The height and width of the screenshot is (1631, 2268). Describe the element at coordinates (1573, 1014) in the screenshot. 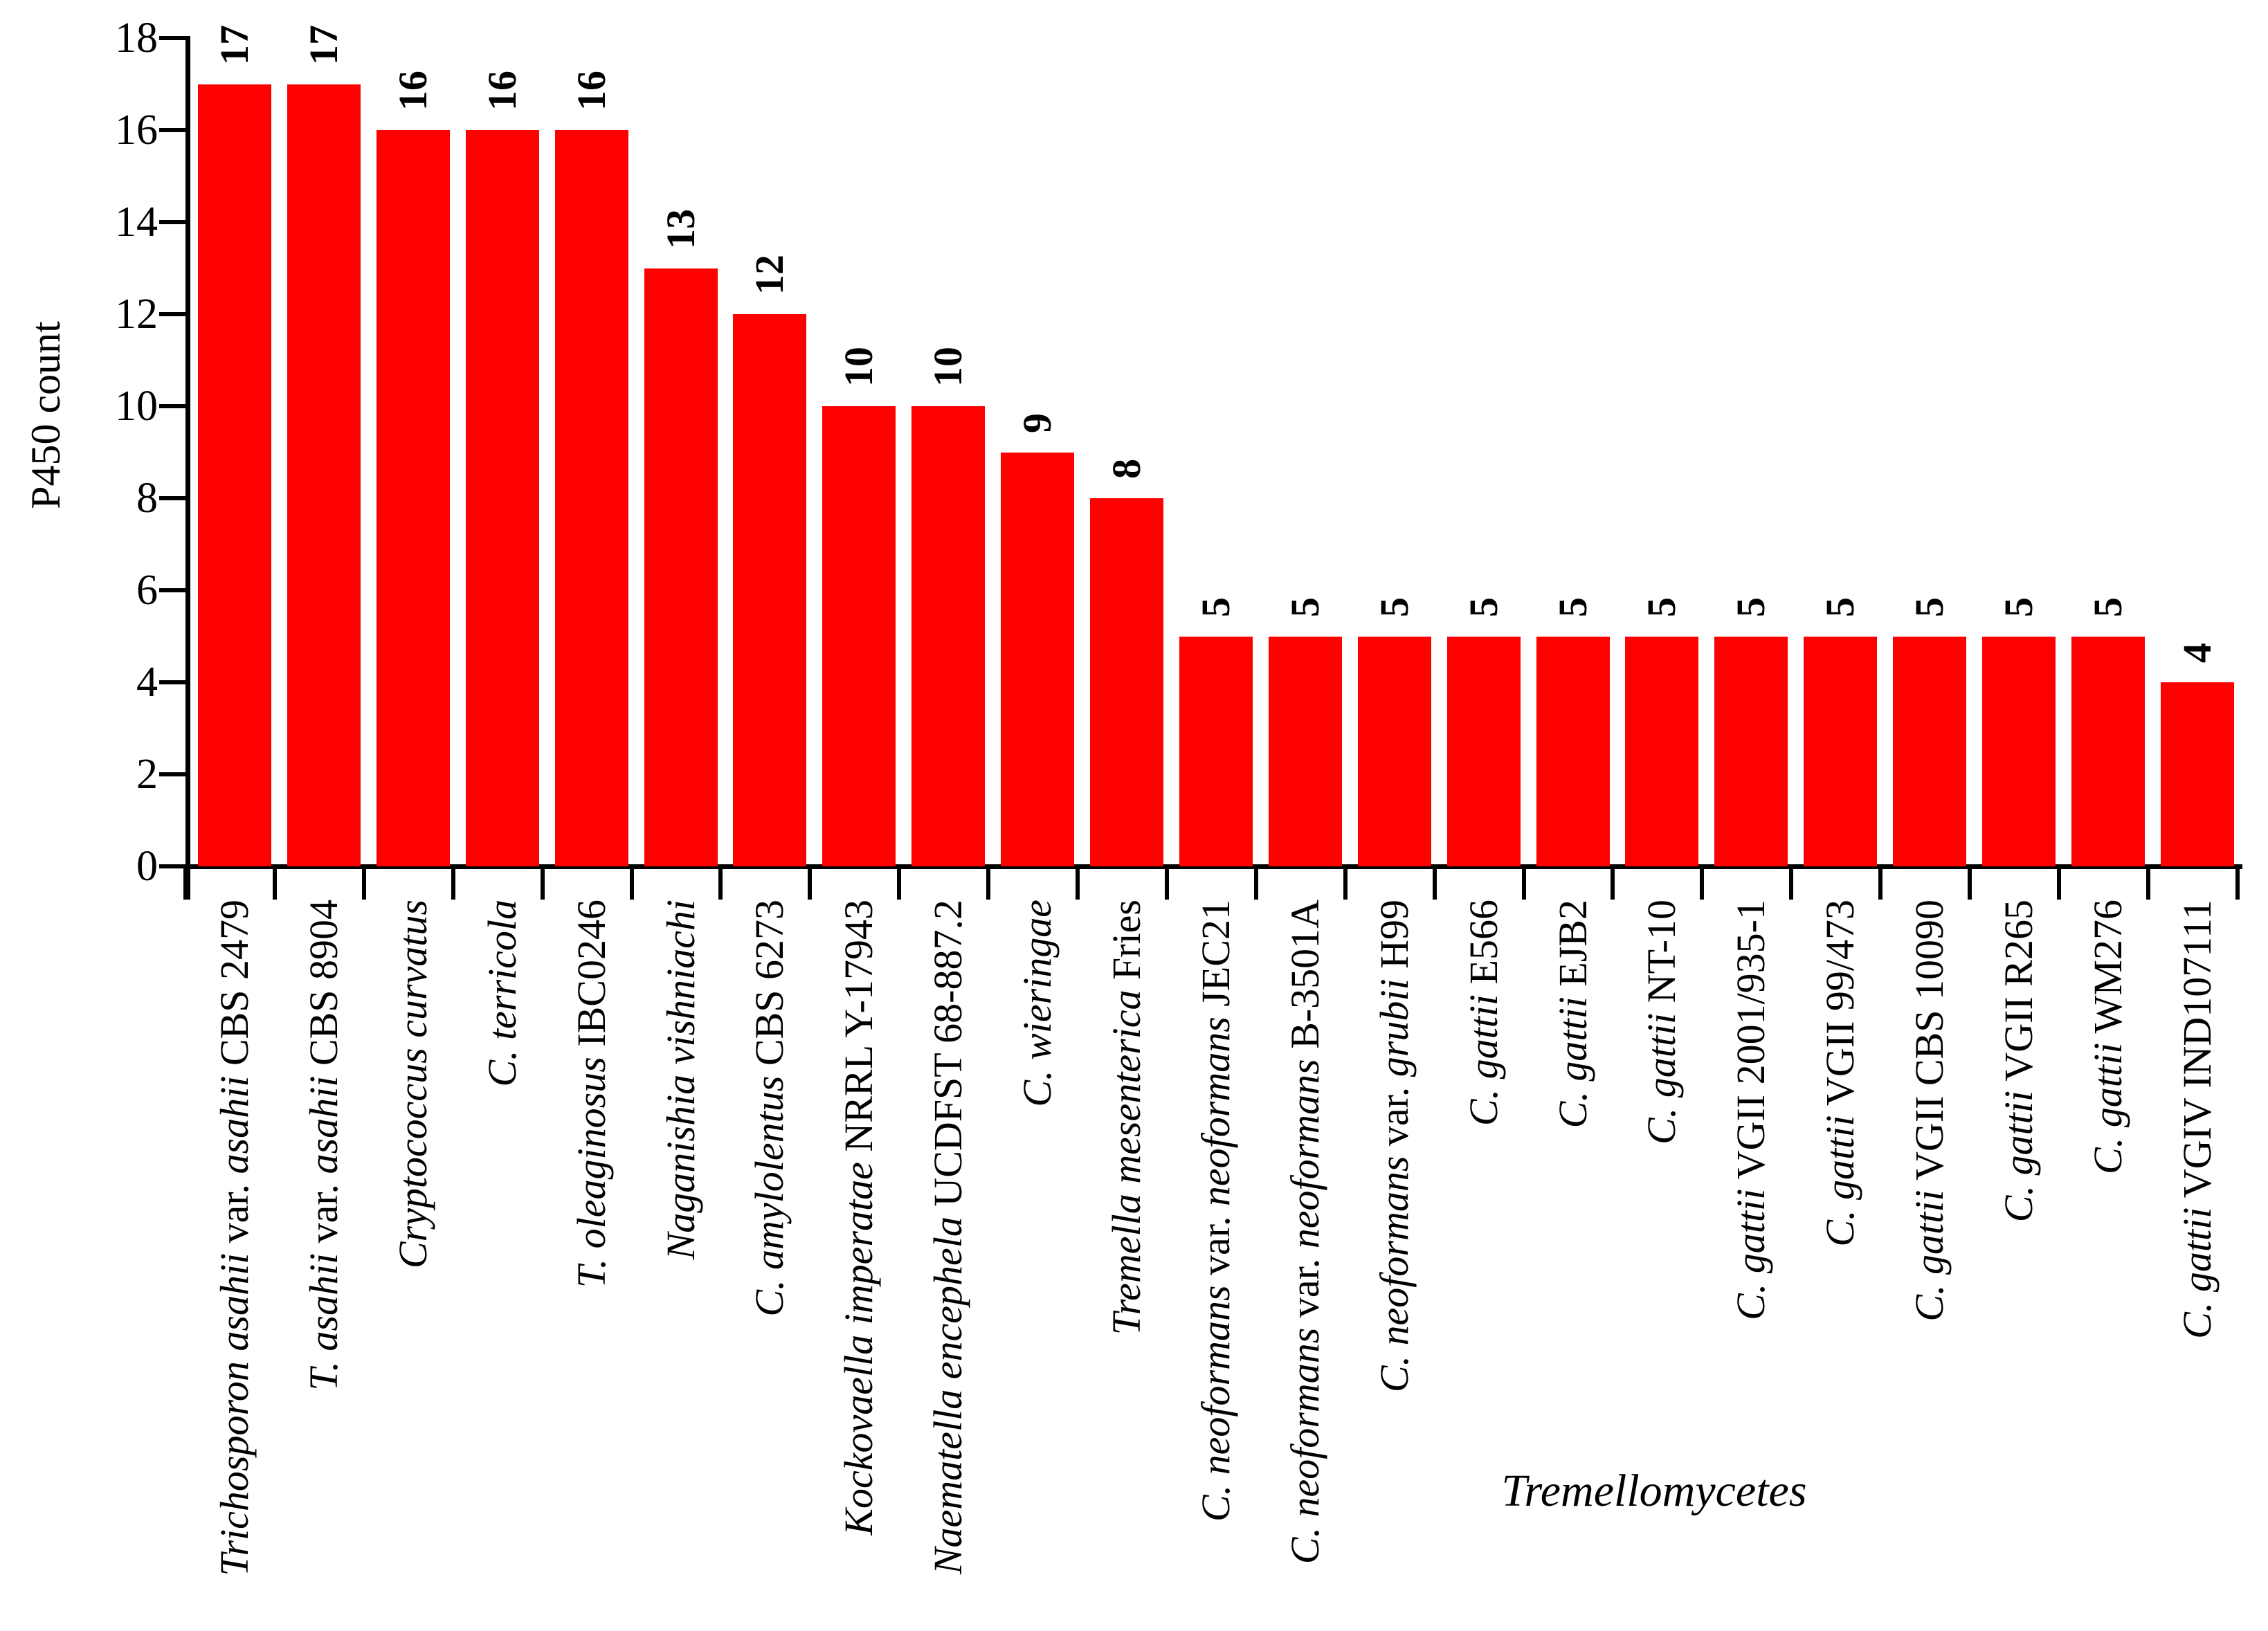

I see `x-category-label: C. gattii EJB2` at that location.